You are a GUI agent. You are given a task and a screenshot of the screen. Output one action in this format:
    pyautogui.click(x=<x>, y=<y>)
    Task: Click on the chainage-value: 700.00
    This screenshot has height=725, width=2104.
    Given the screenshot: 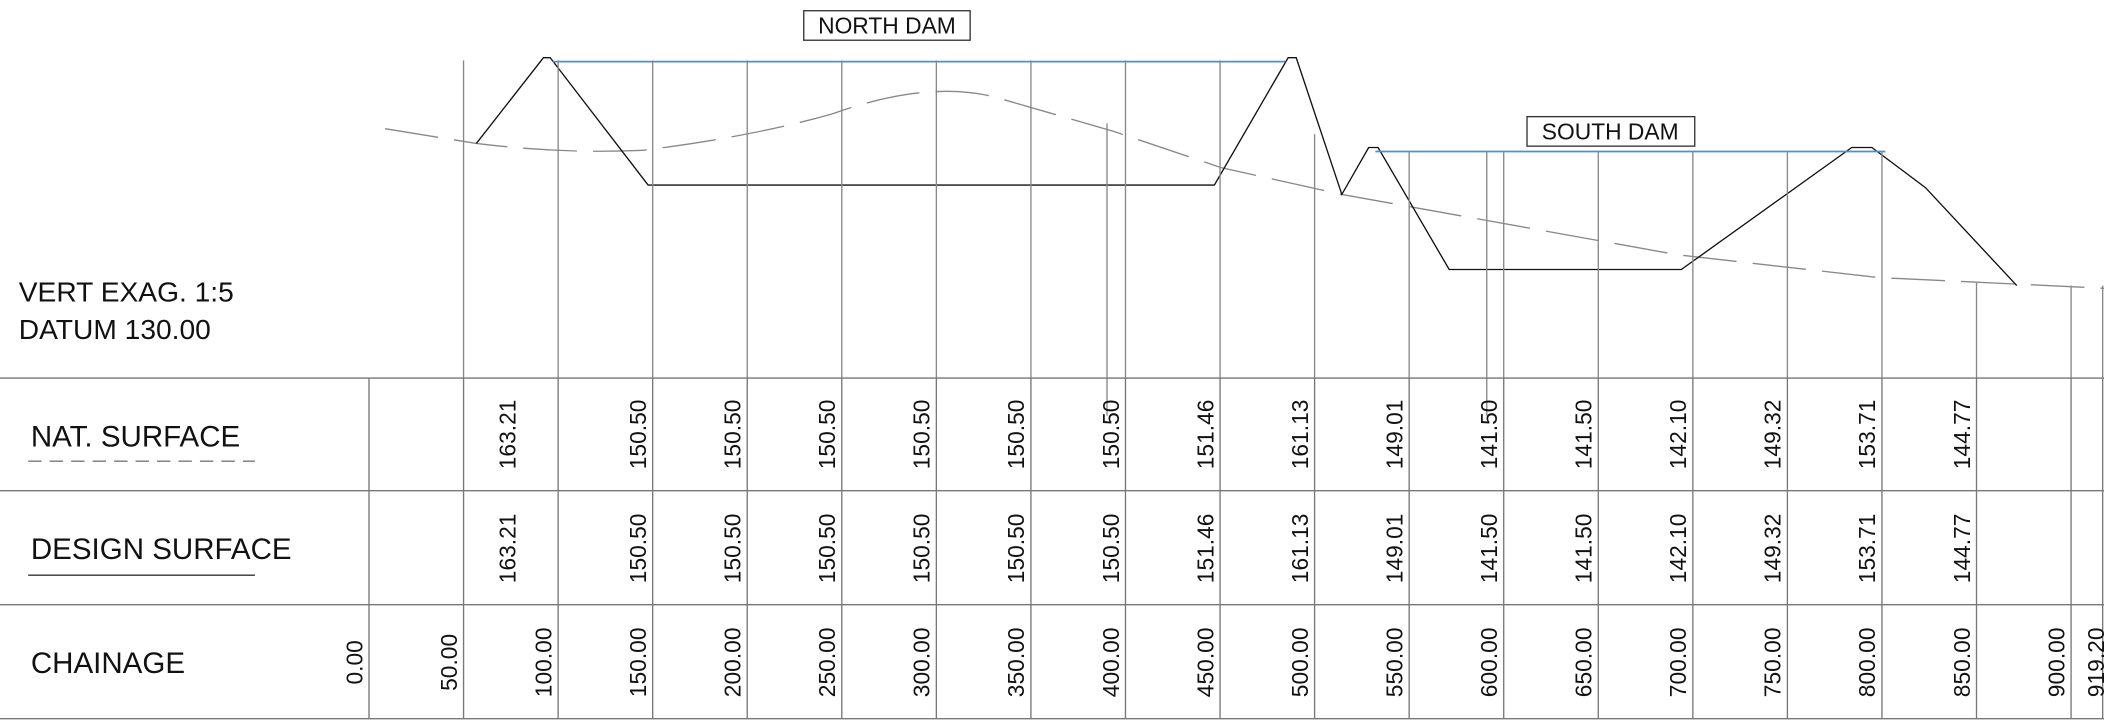 What is the action you would take?
    pyautogui.click(x=1678, y=662)
    